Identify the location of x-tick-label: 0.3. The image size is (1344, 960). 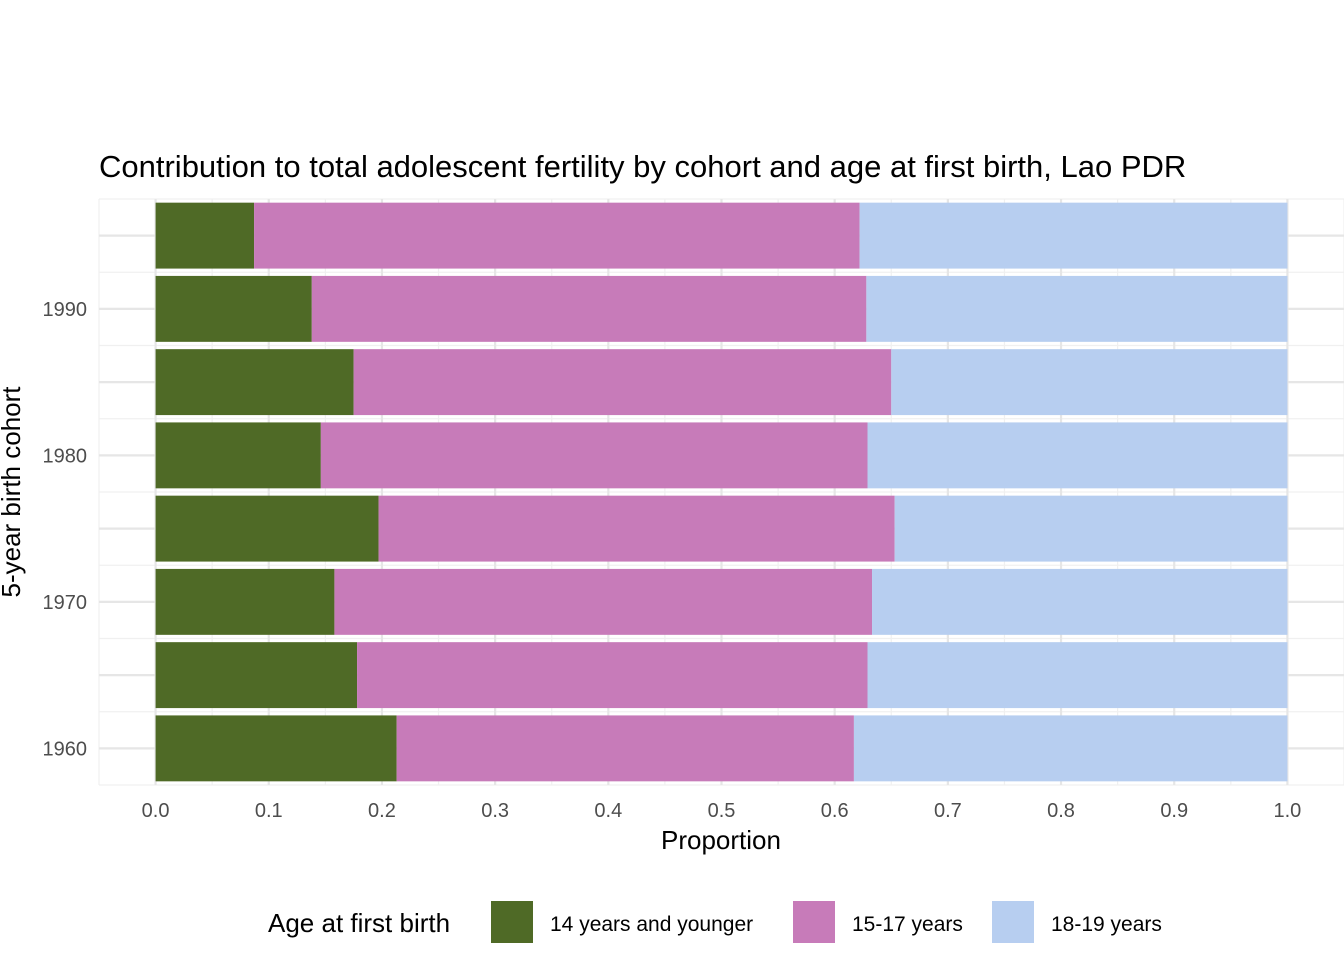
(495, 811).